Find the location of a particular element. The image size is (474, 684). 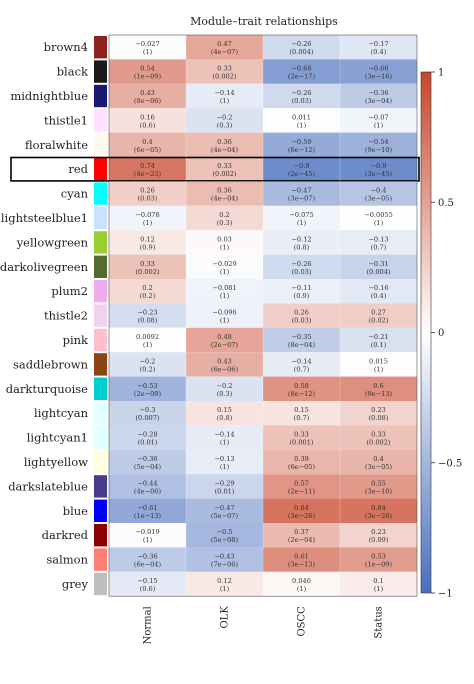

cell-correlation: −0.43 is located at coordinates (224, 557).